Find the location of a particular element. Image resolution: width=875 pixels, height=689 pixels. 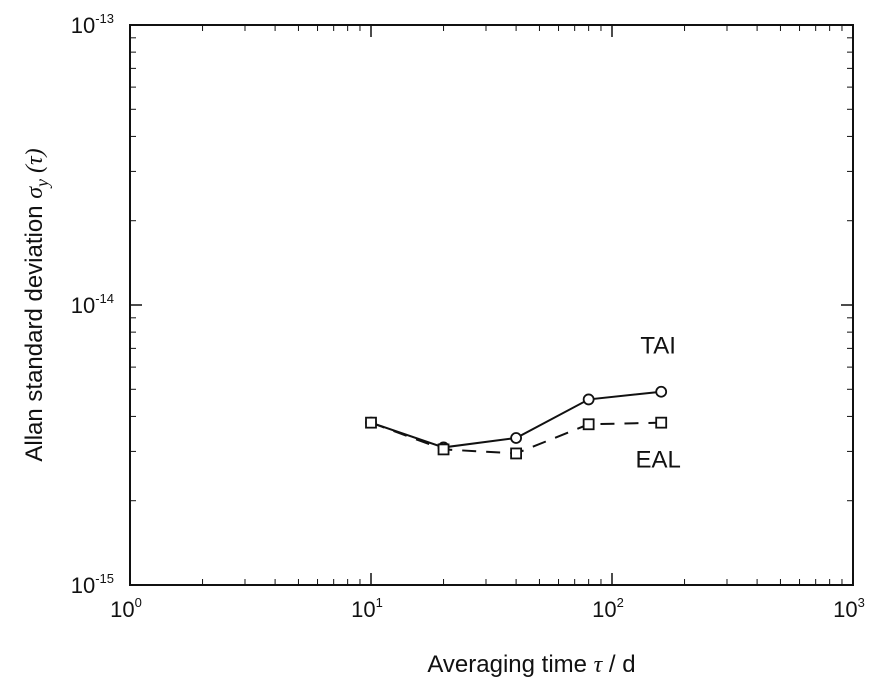

x-tick-label: 10² is located at coordinates (608, 608).